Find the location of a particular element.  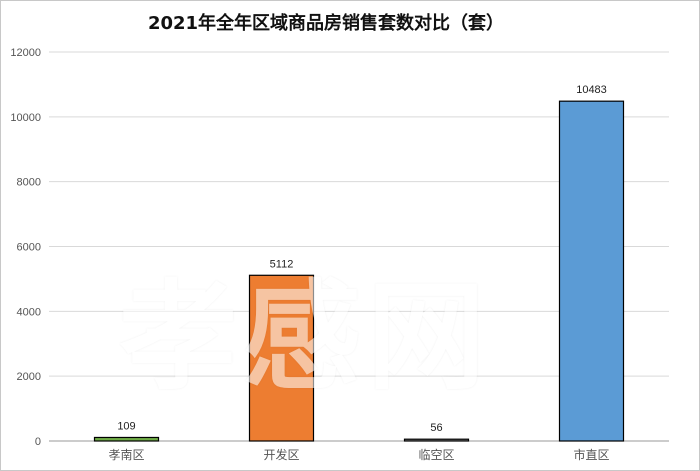

y-tick-label: 6000 is located at coordinates (29, 248).